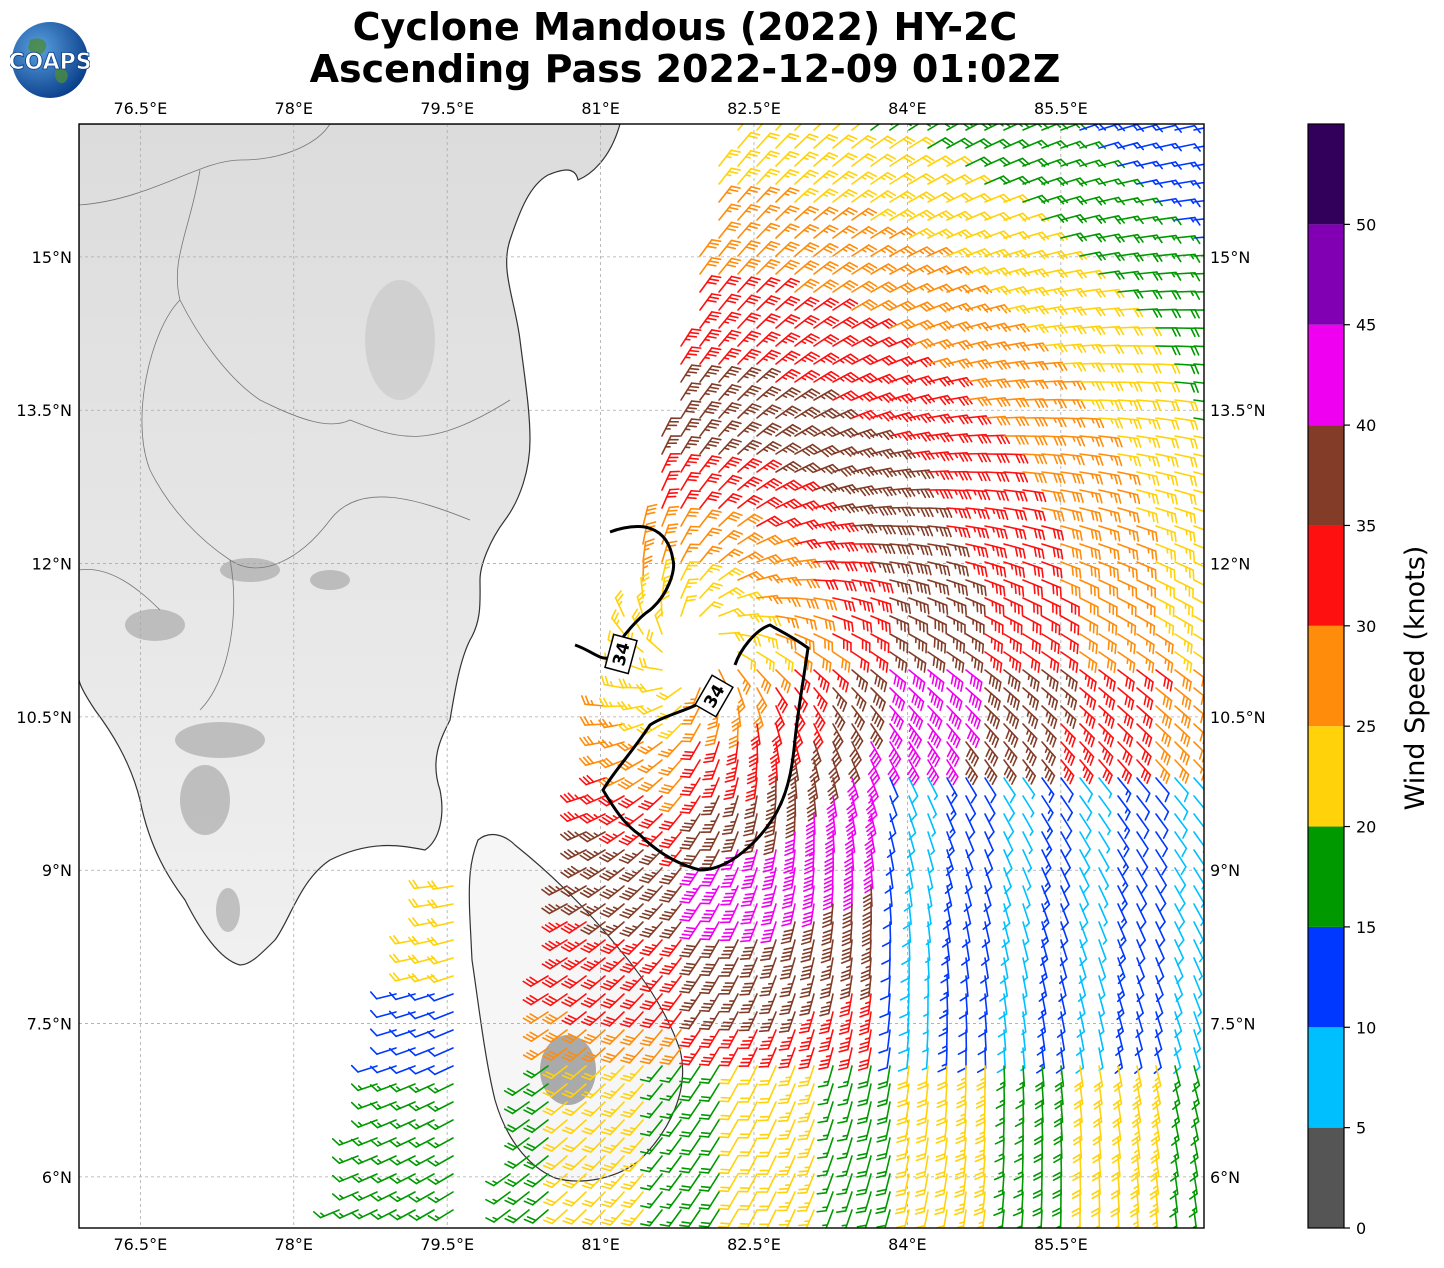 The height and width of the screenshot is (1268, 1444). What do you see at coordinates (1366, 726) in the screenshot?
I see `colorbar-tick-label: 25` at bounding box center [1366, 726].